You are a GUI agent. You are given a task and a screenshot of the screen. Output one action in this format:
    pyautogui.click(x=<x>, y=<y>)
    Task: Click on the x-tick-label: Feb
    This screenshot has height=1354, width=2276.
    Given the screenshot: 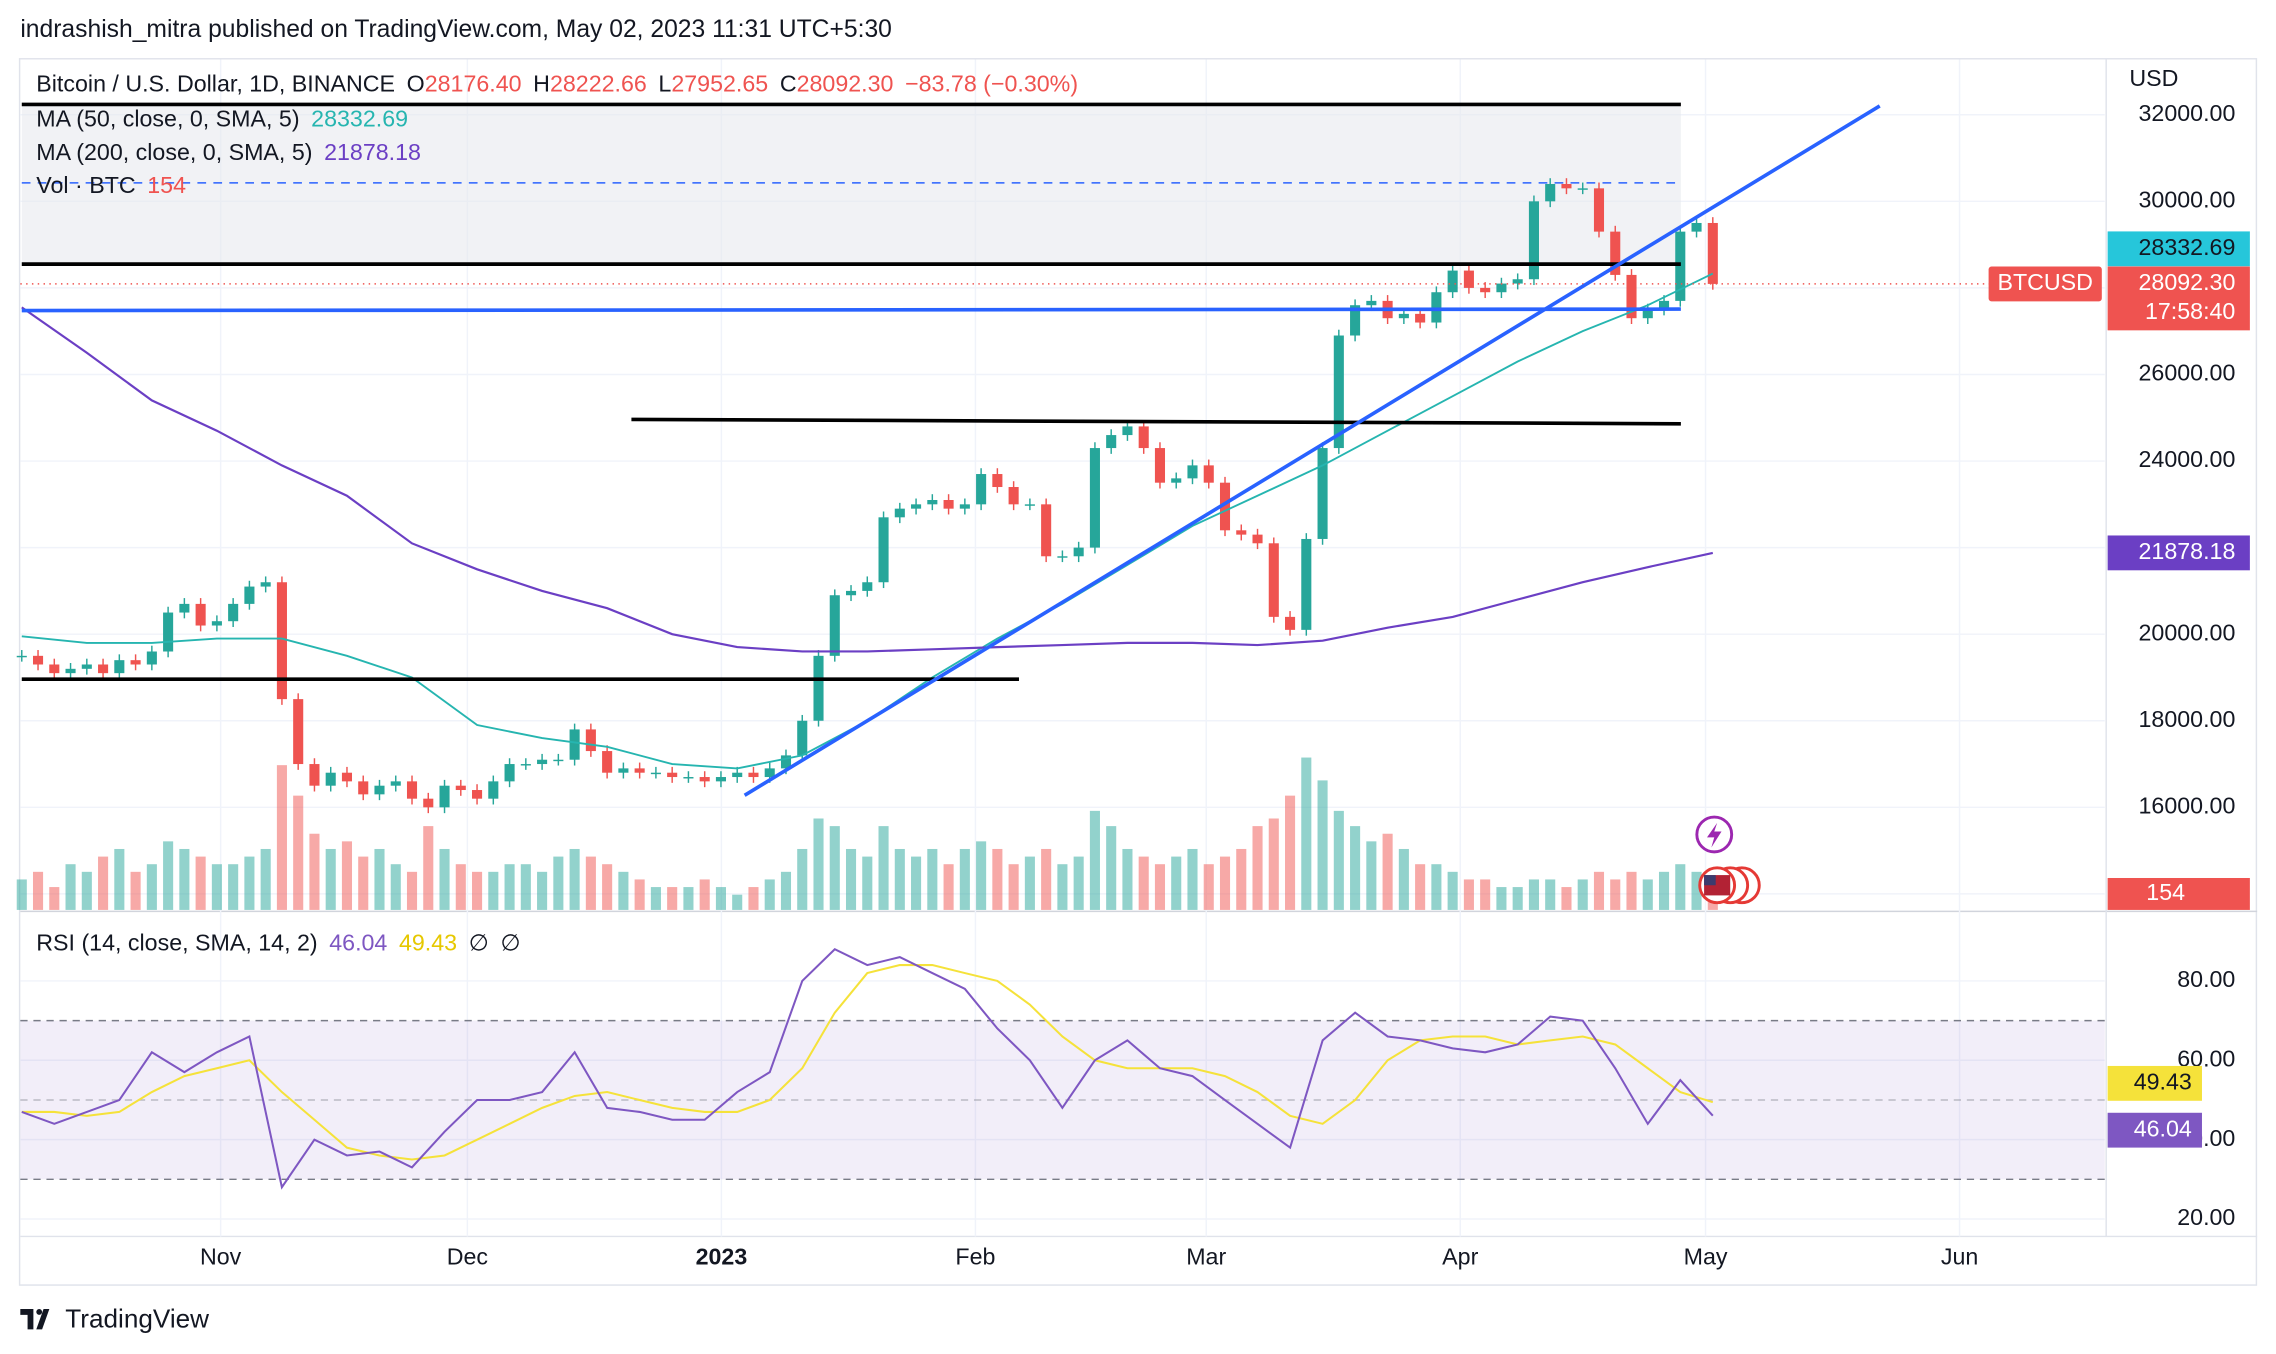 What is the action you would take?
    pyautogui.click(x=975, y=1256)
    